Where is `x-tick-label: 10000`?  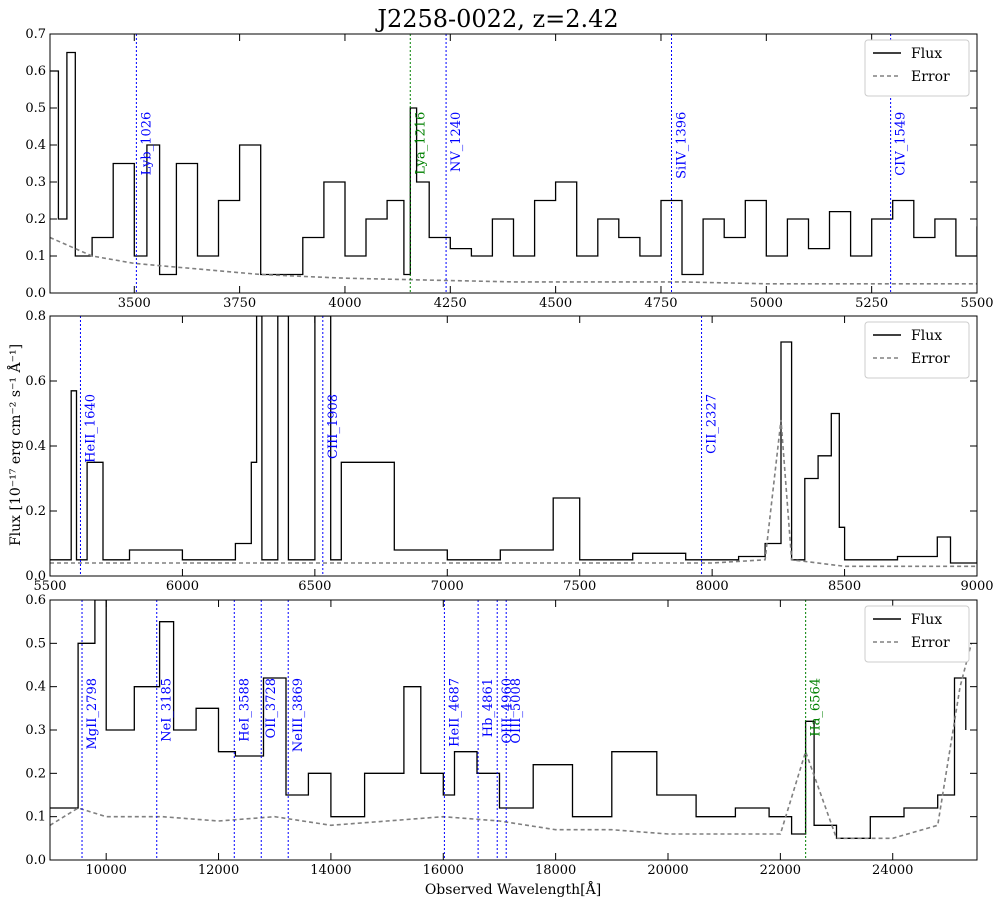
x-tick-label: 10000 is located at coordinates (106, 870).